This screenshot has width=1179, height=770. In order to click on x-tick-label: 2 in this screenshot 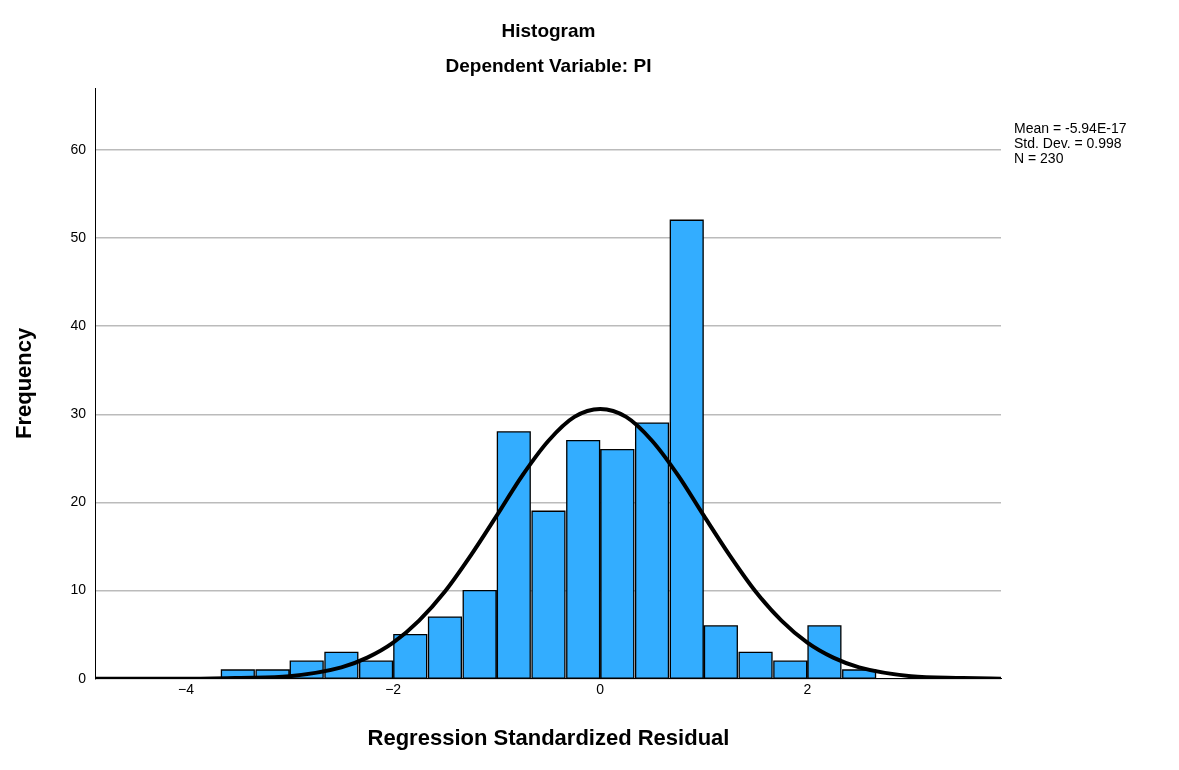, I will do `click(807, 689)`.